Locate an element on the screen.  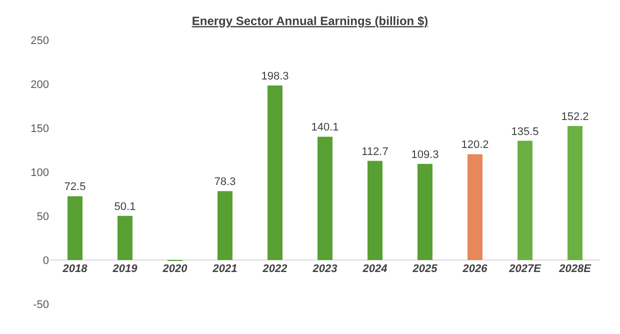
y-tick-label: 150 is located at coordinates (39, 128).